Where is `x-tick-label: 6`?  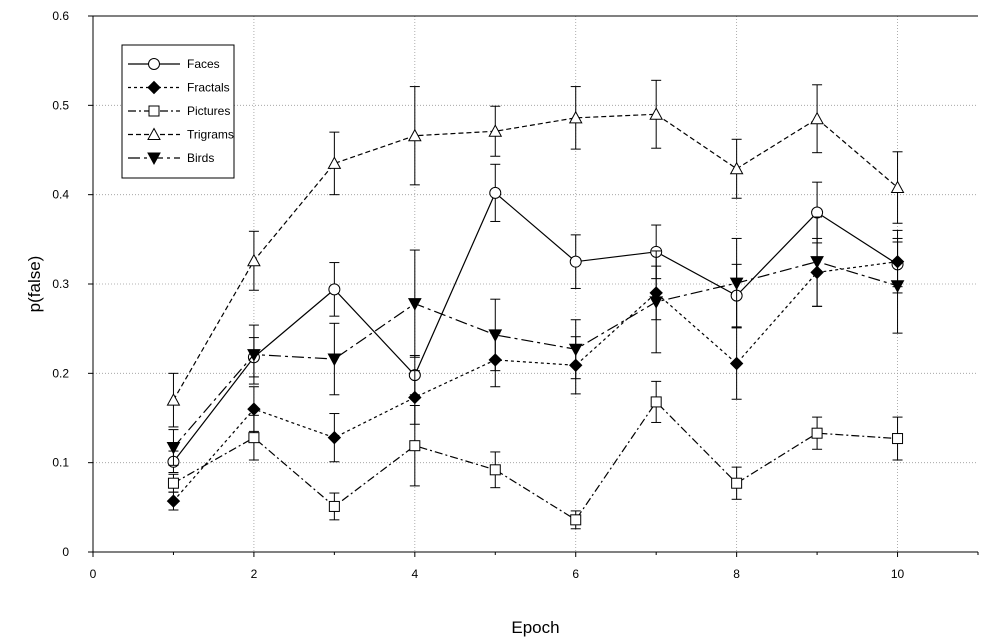 x-tick-label: 6 is located at coordinates (575, 574).